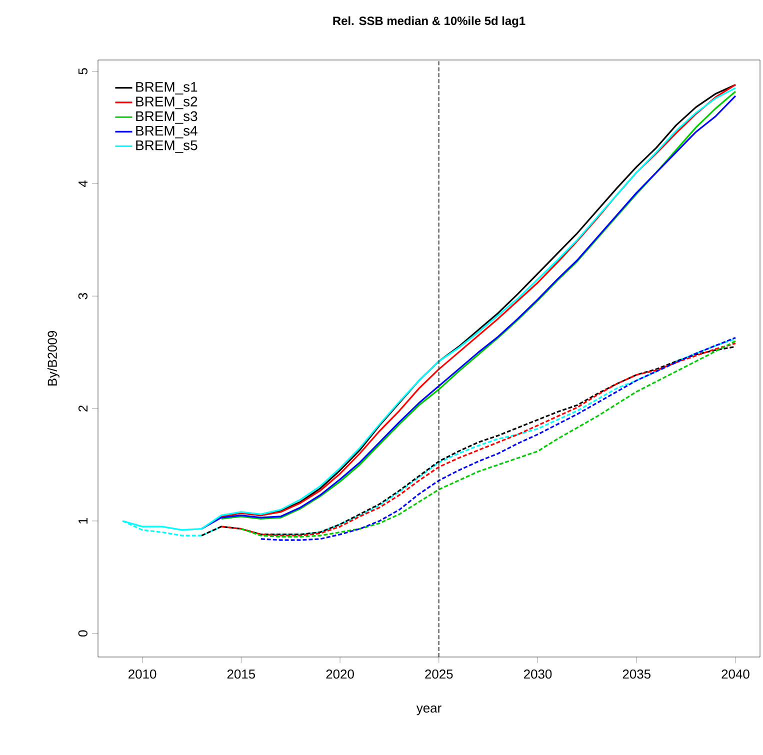 This screenshot has width=763, height=755. What do you see at coordinates (167, 103) in the screenshot?
I see `legend-label: BREM_s2` at bounding box center [167, 103].